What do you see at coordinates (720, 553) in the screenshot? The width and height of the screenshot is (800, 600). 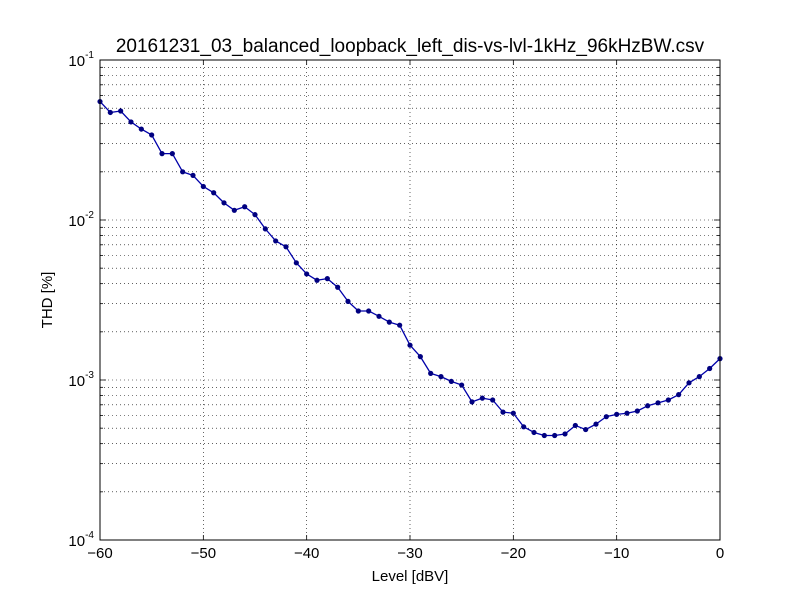 I see `x-tick-label: 0` at bounding box center [720, 553].